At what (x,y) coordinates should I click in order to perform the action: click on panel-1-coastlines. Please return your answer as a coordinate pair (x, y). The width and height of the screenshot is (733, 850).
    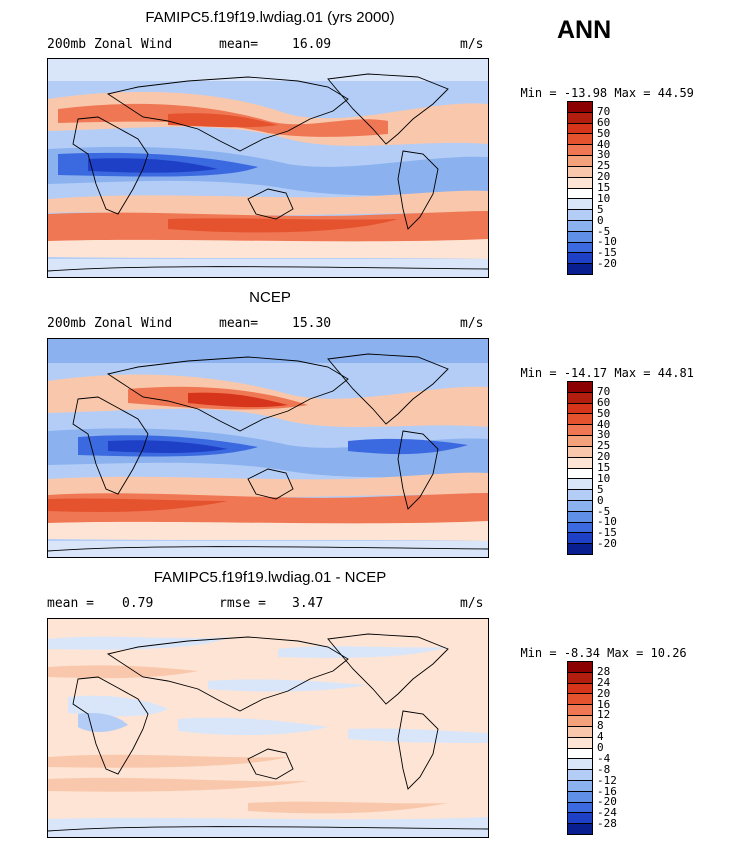
    Looking at the image, I should click on (268, 172).